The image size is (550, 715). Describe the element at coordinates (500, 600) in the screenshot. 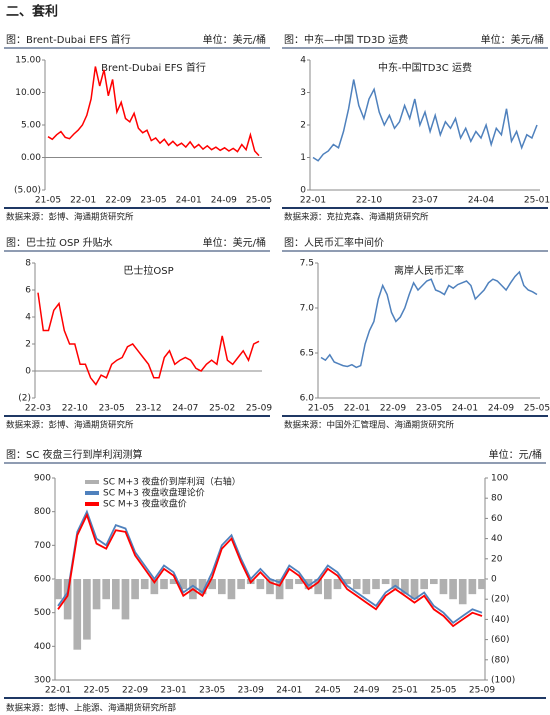

I see `y2-tick-label: (20)` at that location.